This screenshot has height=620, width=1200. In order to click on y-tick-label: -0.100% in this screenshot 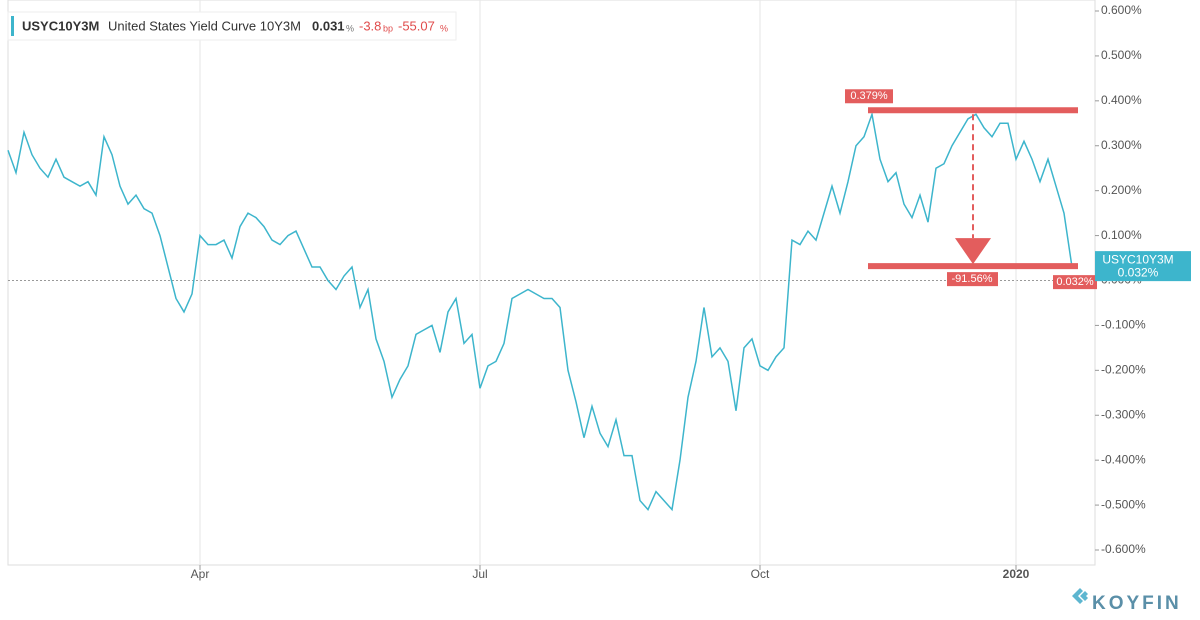, I will do `click(1123, 325)`.